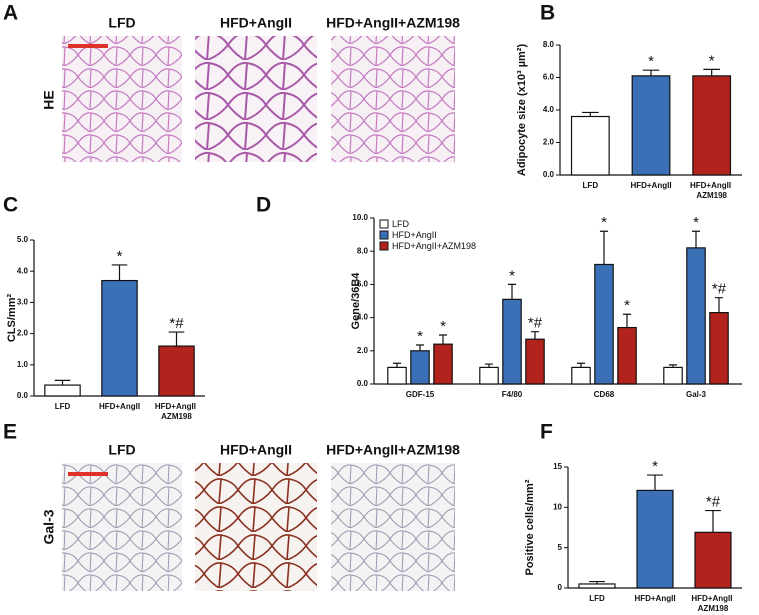 This screenshot has height=615, width=759. Describe the element at coordinates (23, 239) in the screenshot. I see `y-tick-label: 5.0` at that location.